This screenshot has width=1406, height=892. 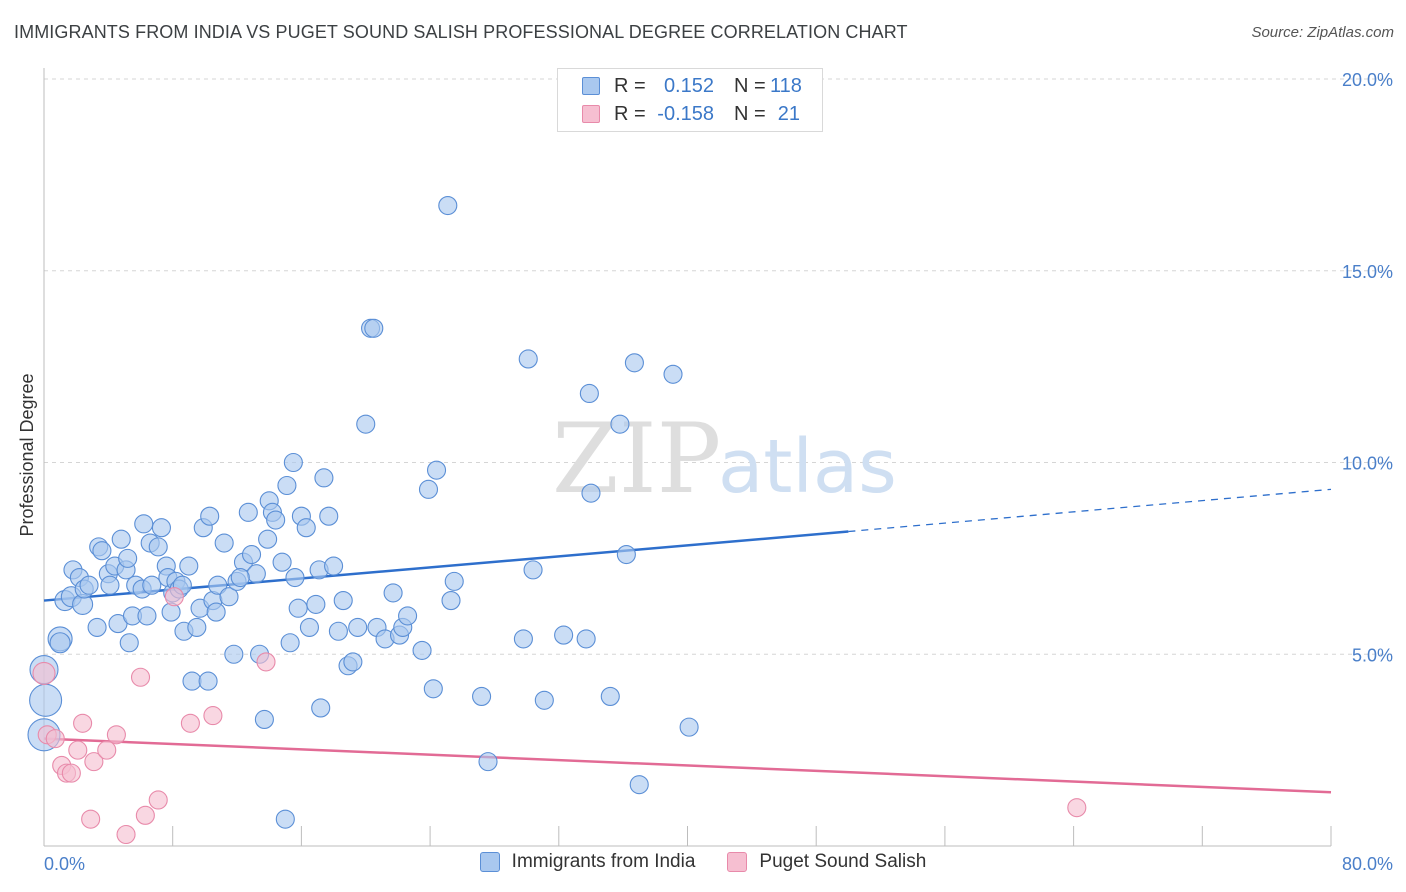 I want to click on legend-row-salish: R = -0.158 N = 21, so click(x=691, y=114).